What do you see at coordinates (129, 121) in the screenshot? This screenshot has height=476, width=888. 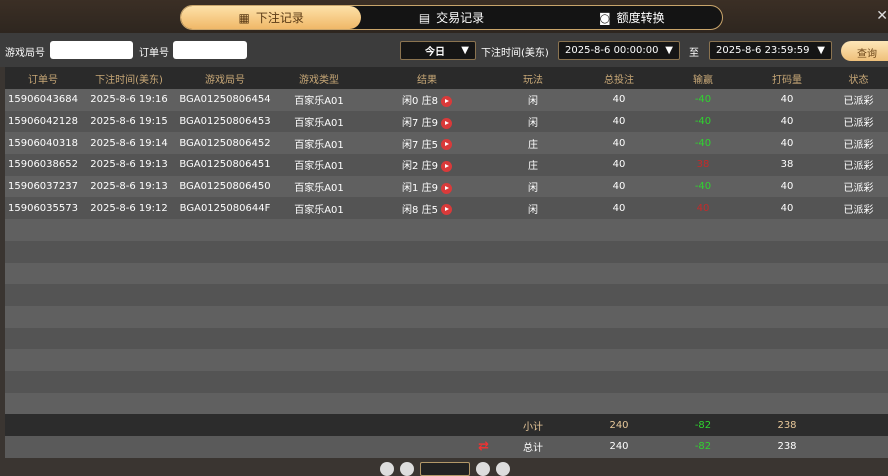 I see `cell-1: 2025-8-6 19:15` at bounding box center [129, 121].